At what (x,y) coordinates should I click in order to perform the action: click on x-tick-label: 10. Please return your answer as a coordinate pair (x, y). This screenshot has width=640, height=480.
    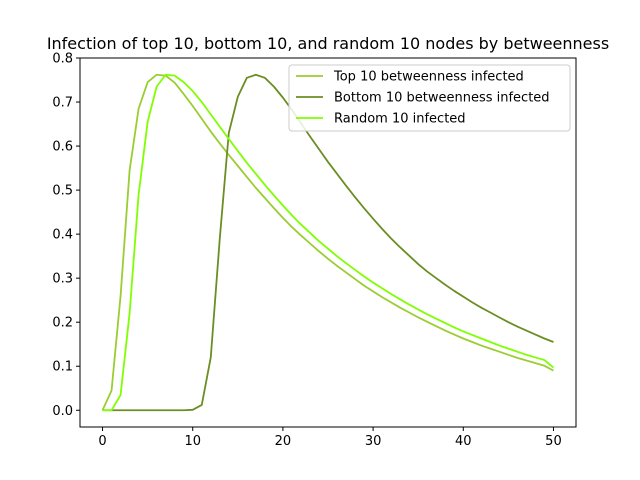
    Looking at the image, I should click on (192, 441).